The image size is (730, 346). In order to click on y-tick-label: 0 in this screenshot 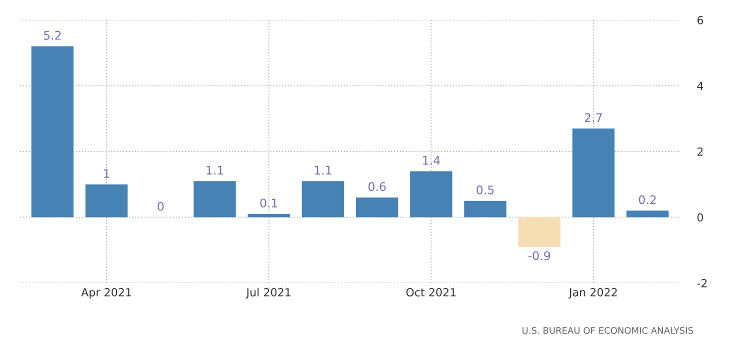, I will do `click(700, 217)`.